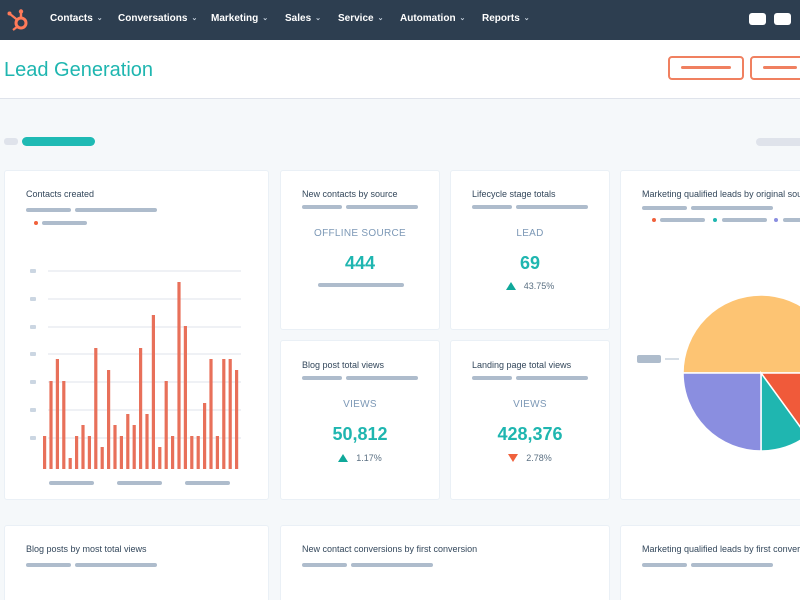 Image resolution: width=800 pixels, height=600 pixels. What do you see at coordinates (360, 263) in the screenshot?
I see `metric-value: 444` at bounding box center [360, 263].